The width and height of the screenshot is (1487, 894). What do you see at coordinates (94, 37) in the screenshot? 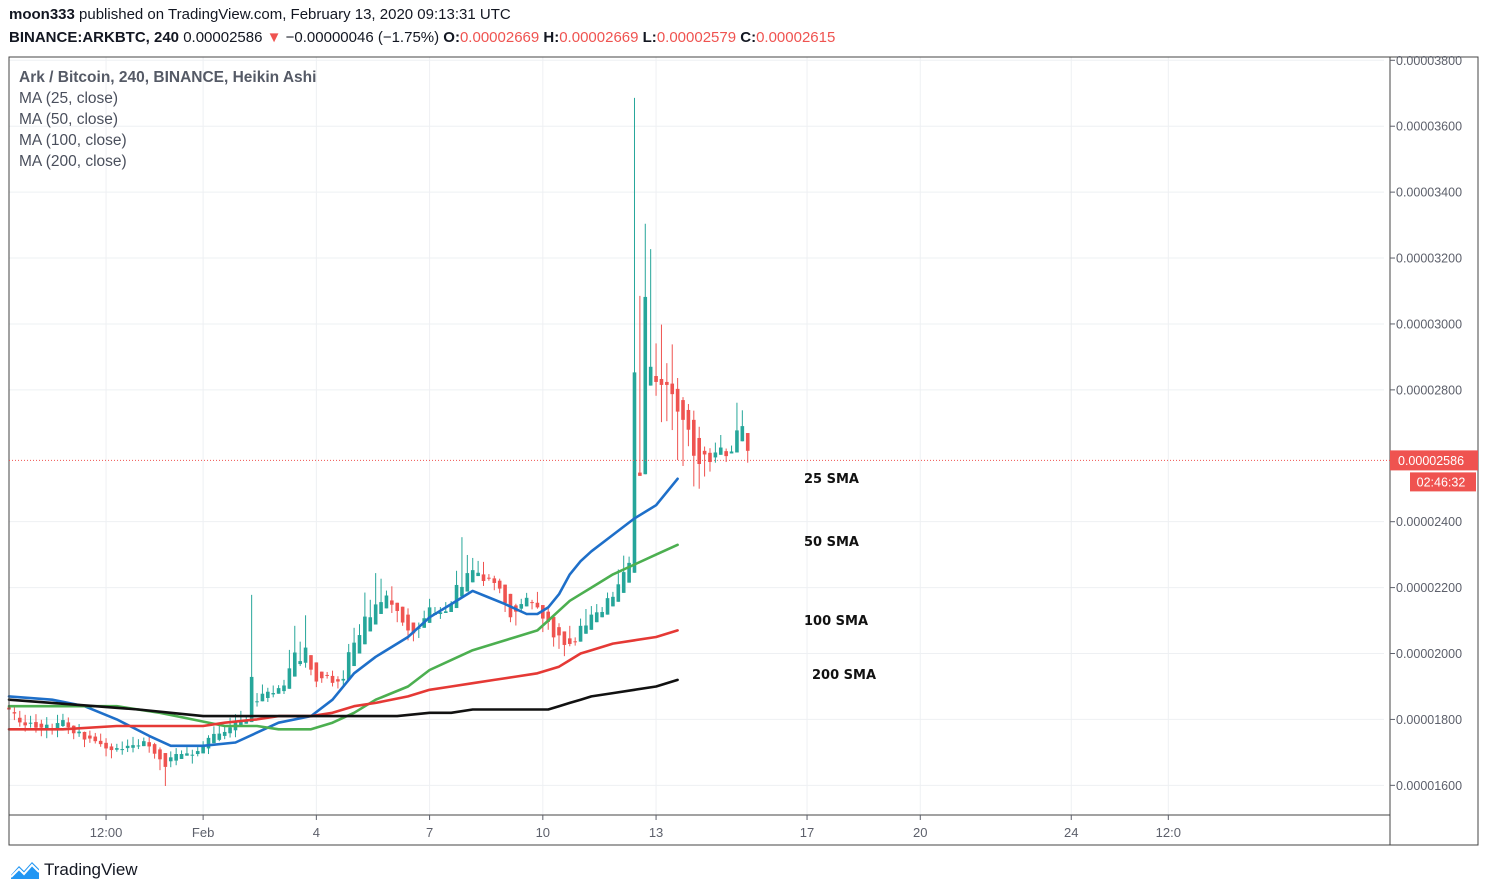
I see `symbol: BINANCE:ARKBTC, 240` at bounding box center [94, 37].